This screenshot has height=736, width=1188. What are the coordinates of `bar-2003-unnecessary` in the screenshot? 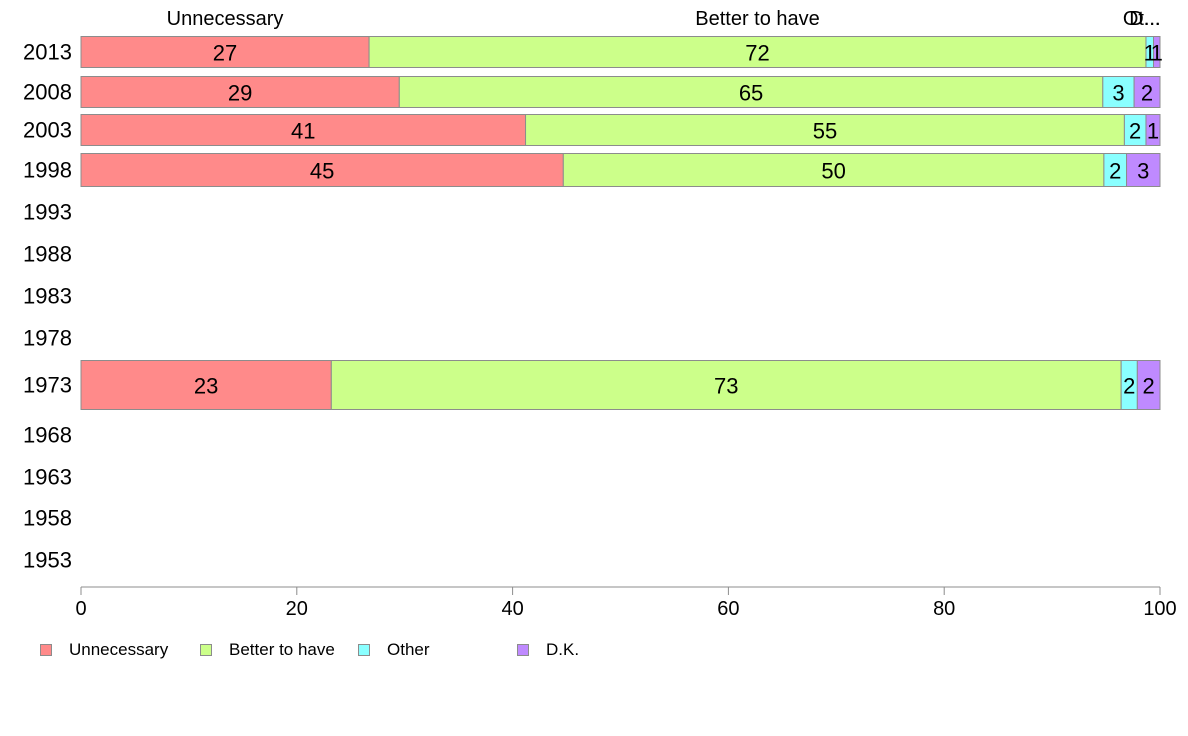 It's located at (303, 130).